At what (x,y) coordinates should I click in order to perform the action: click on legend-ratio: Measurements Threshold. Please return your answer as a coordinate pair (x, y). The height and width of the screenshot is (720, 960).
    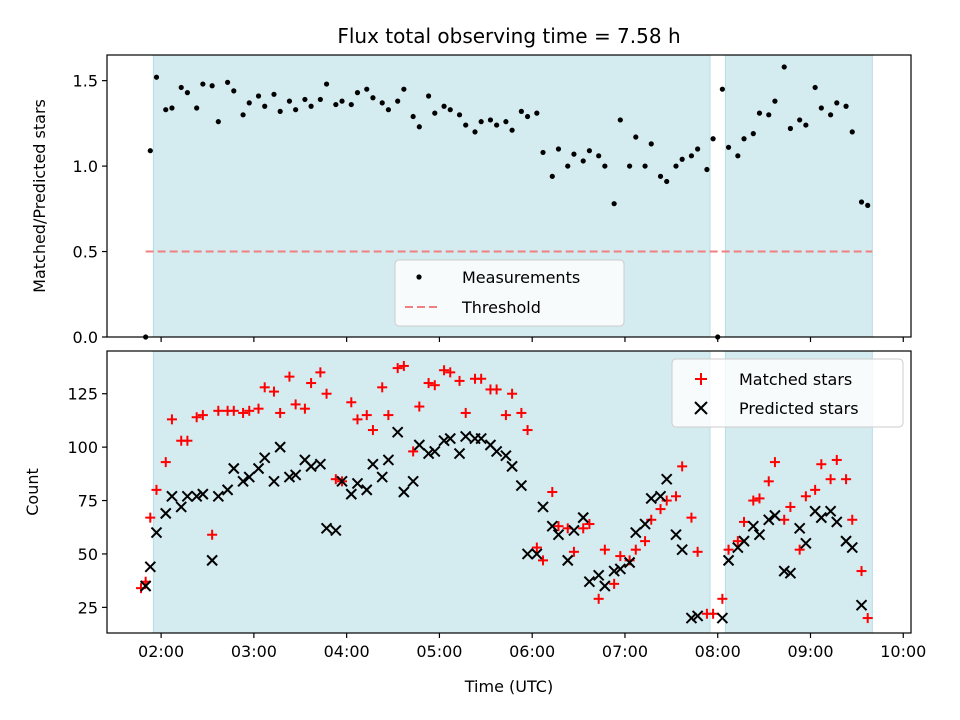
    Looking at the image, I should click on (509, 293).